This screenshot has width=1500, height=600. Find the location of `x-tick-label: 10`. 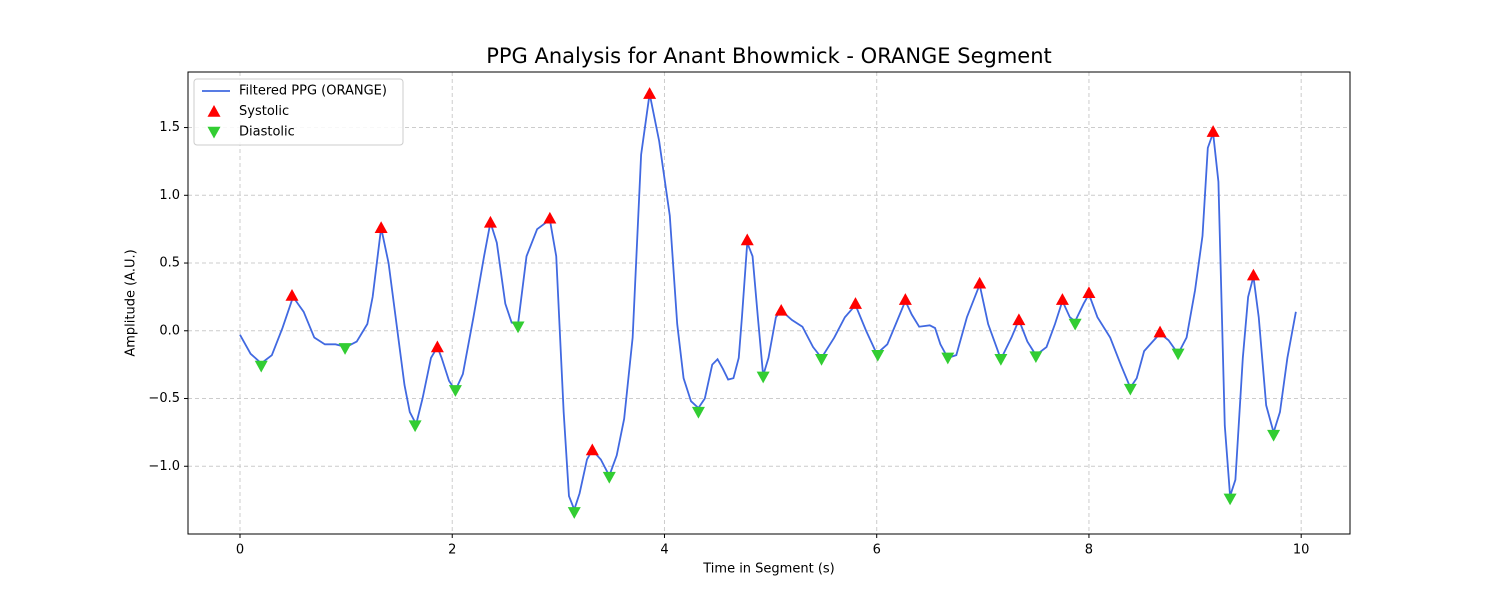

x-tick-label: 10 is located at coordinates (1301, 550).